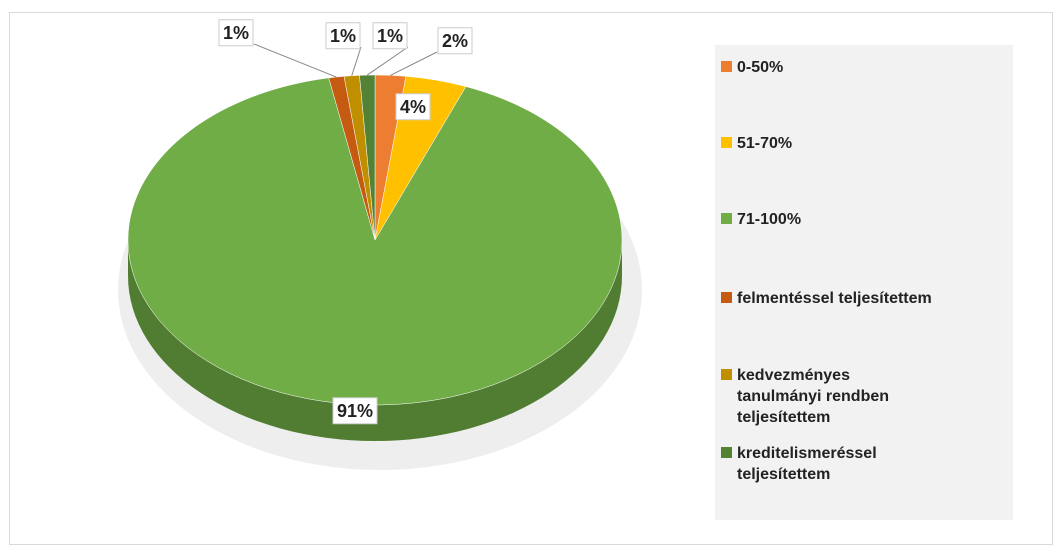  I want to click on legend-item: kreditelismeréssel teljesítettem, so click(863, 464).